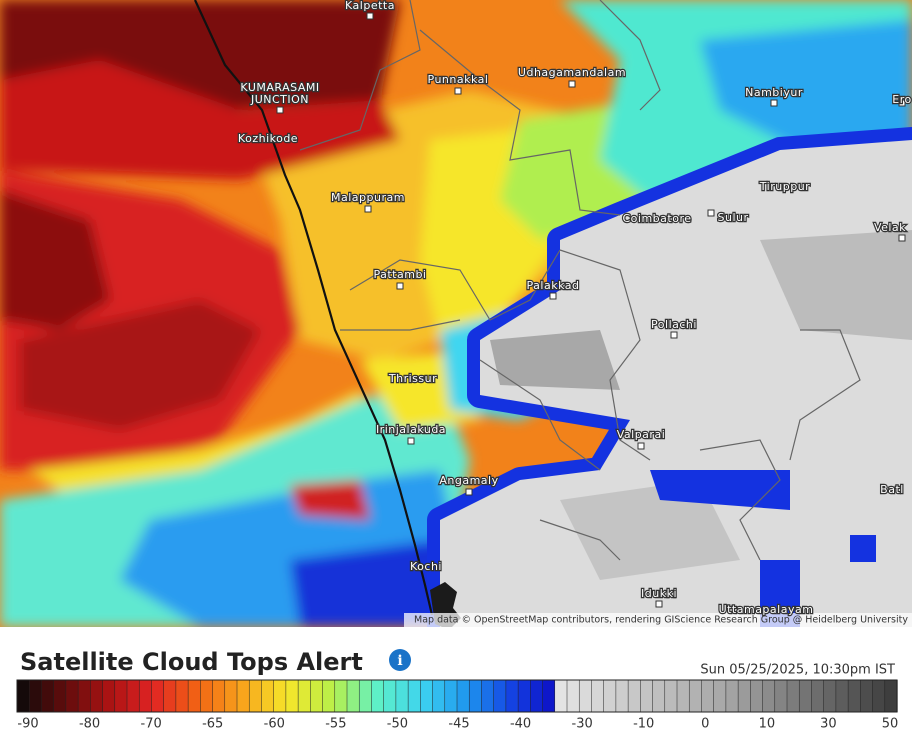  I want to click on place-label: Uttamapalayam, so click(766, 609).